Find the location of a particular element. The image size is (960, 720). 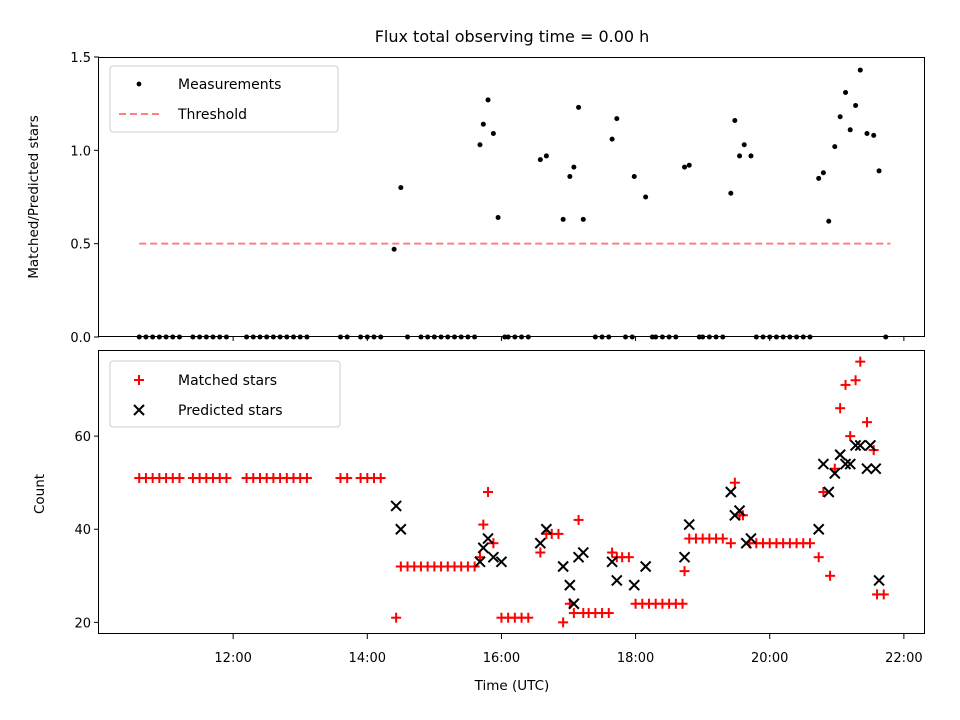

y-tick-label: 1.5 is located at coordinates (80, 58).